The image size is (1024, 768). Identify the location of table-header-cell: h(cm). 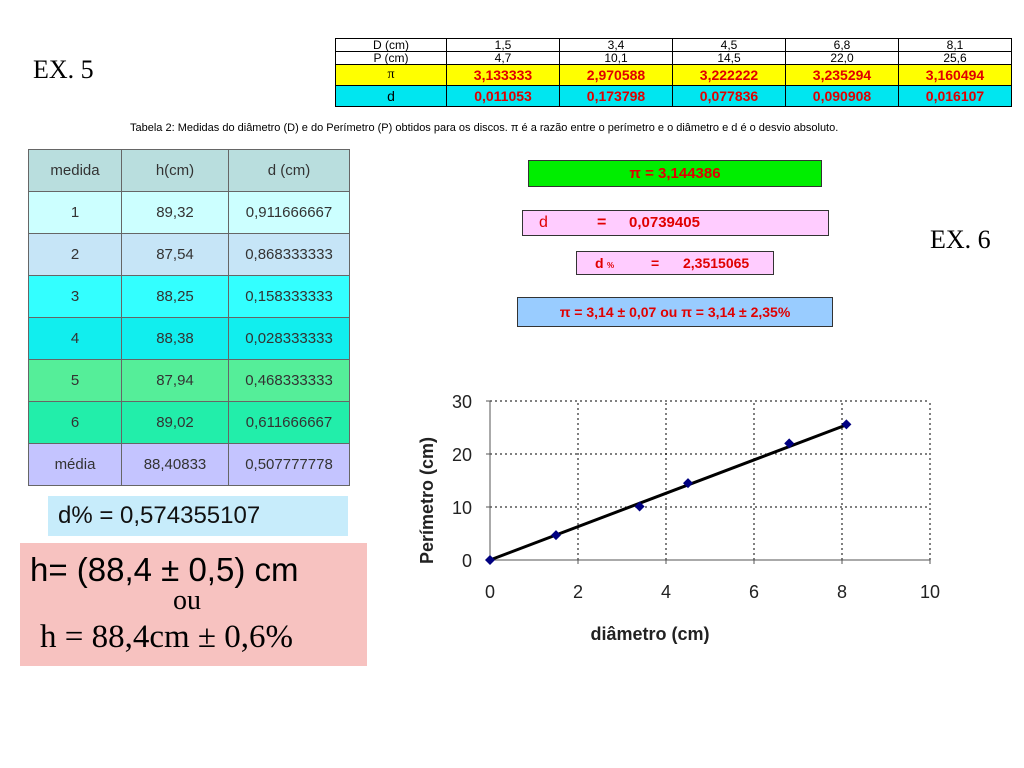
(175, 170).